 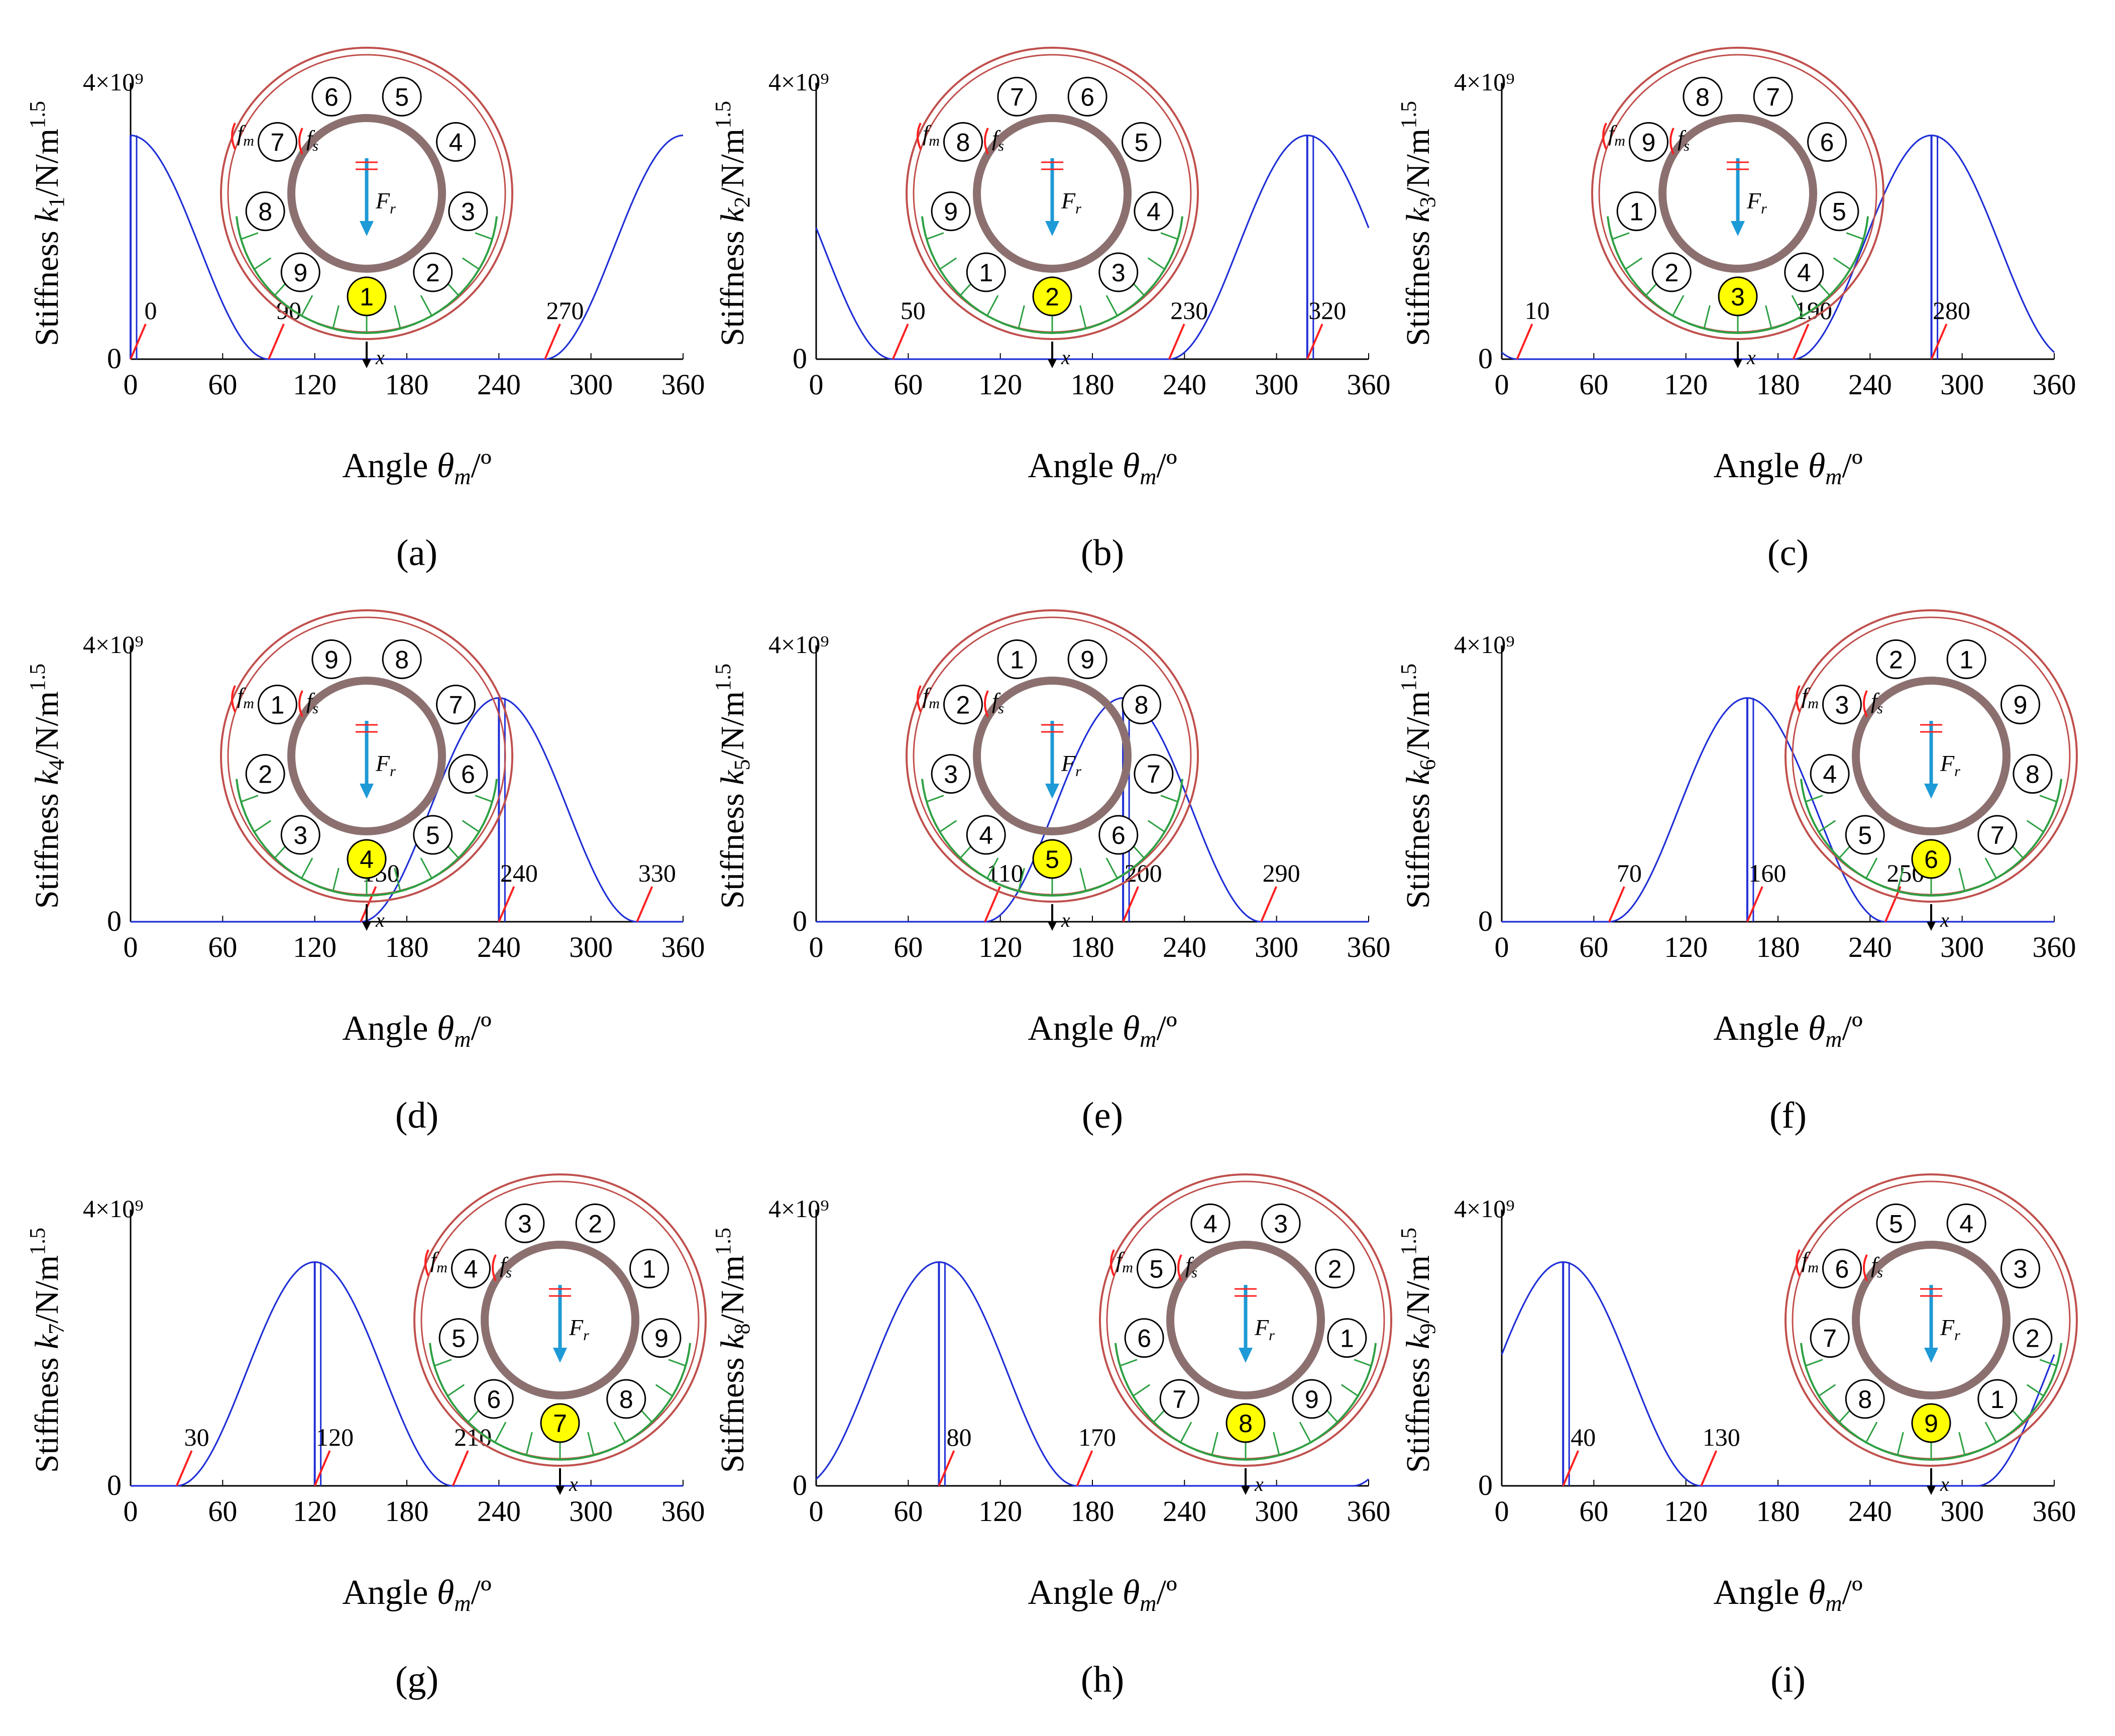 What do you see at coordinates (1000, 947) in the screenshot?
I see `x-tick-label: 120` at bounding box center [1000, 947].